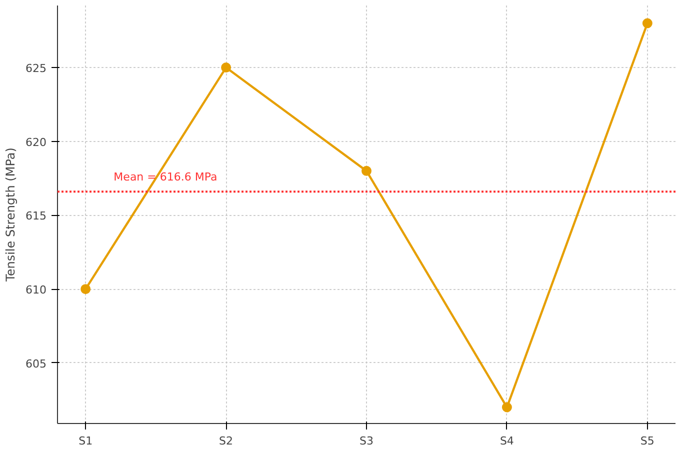  Describe the element at coordinates (85, 441) in the screenshot. I see `x-tick-label: S1` at that location.